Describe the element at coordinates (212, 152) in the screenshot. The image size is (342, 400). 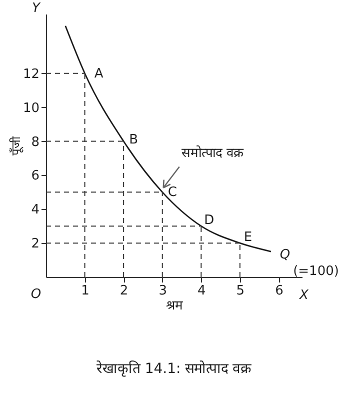
I see `annotation: समोत्पाद वक्र` at that location.